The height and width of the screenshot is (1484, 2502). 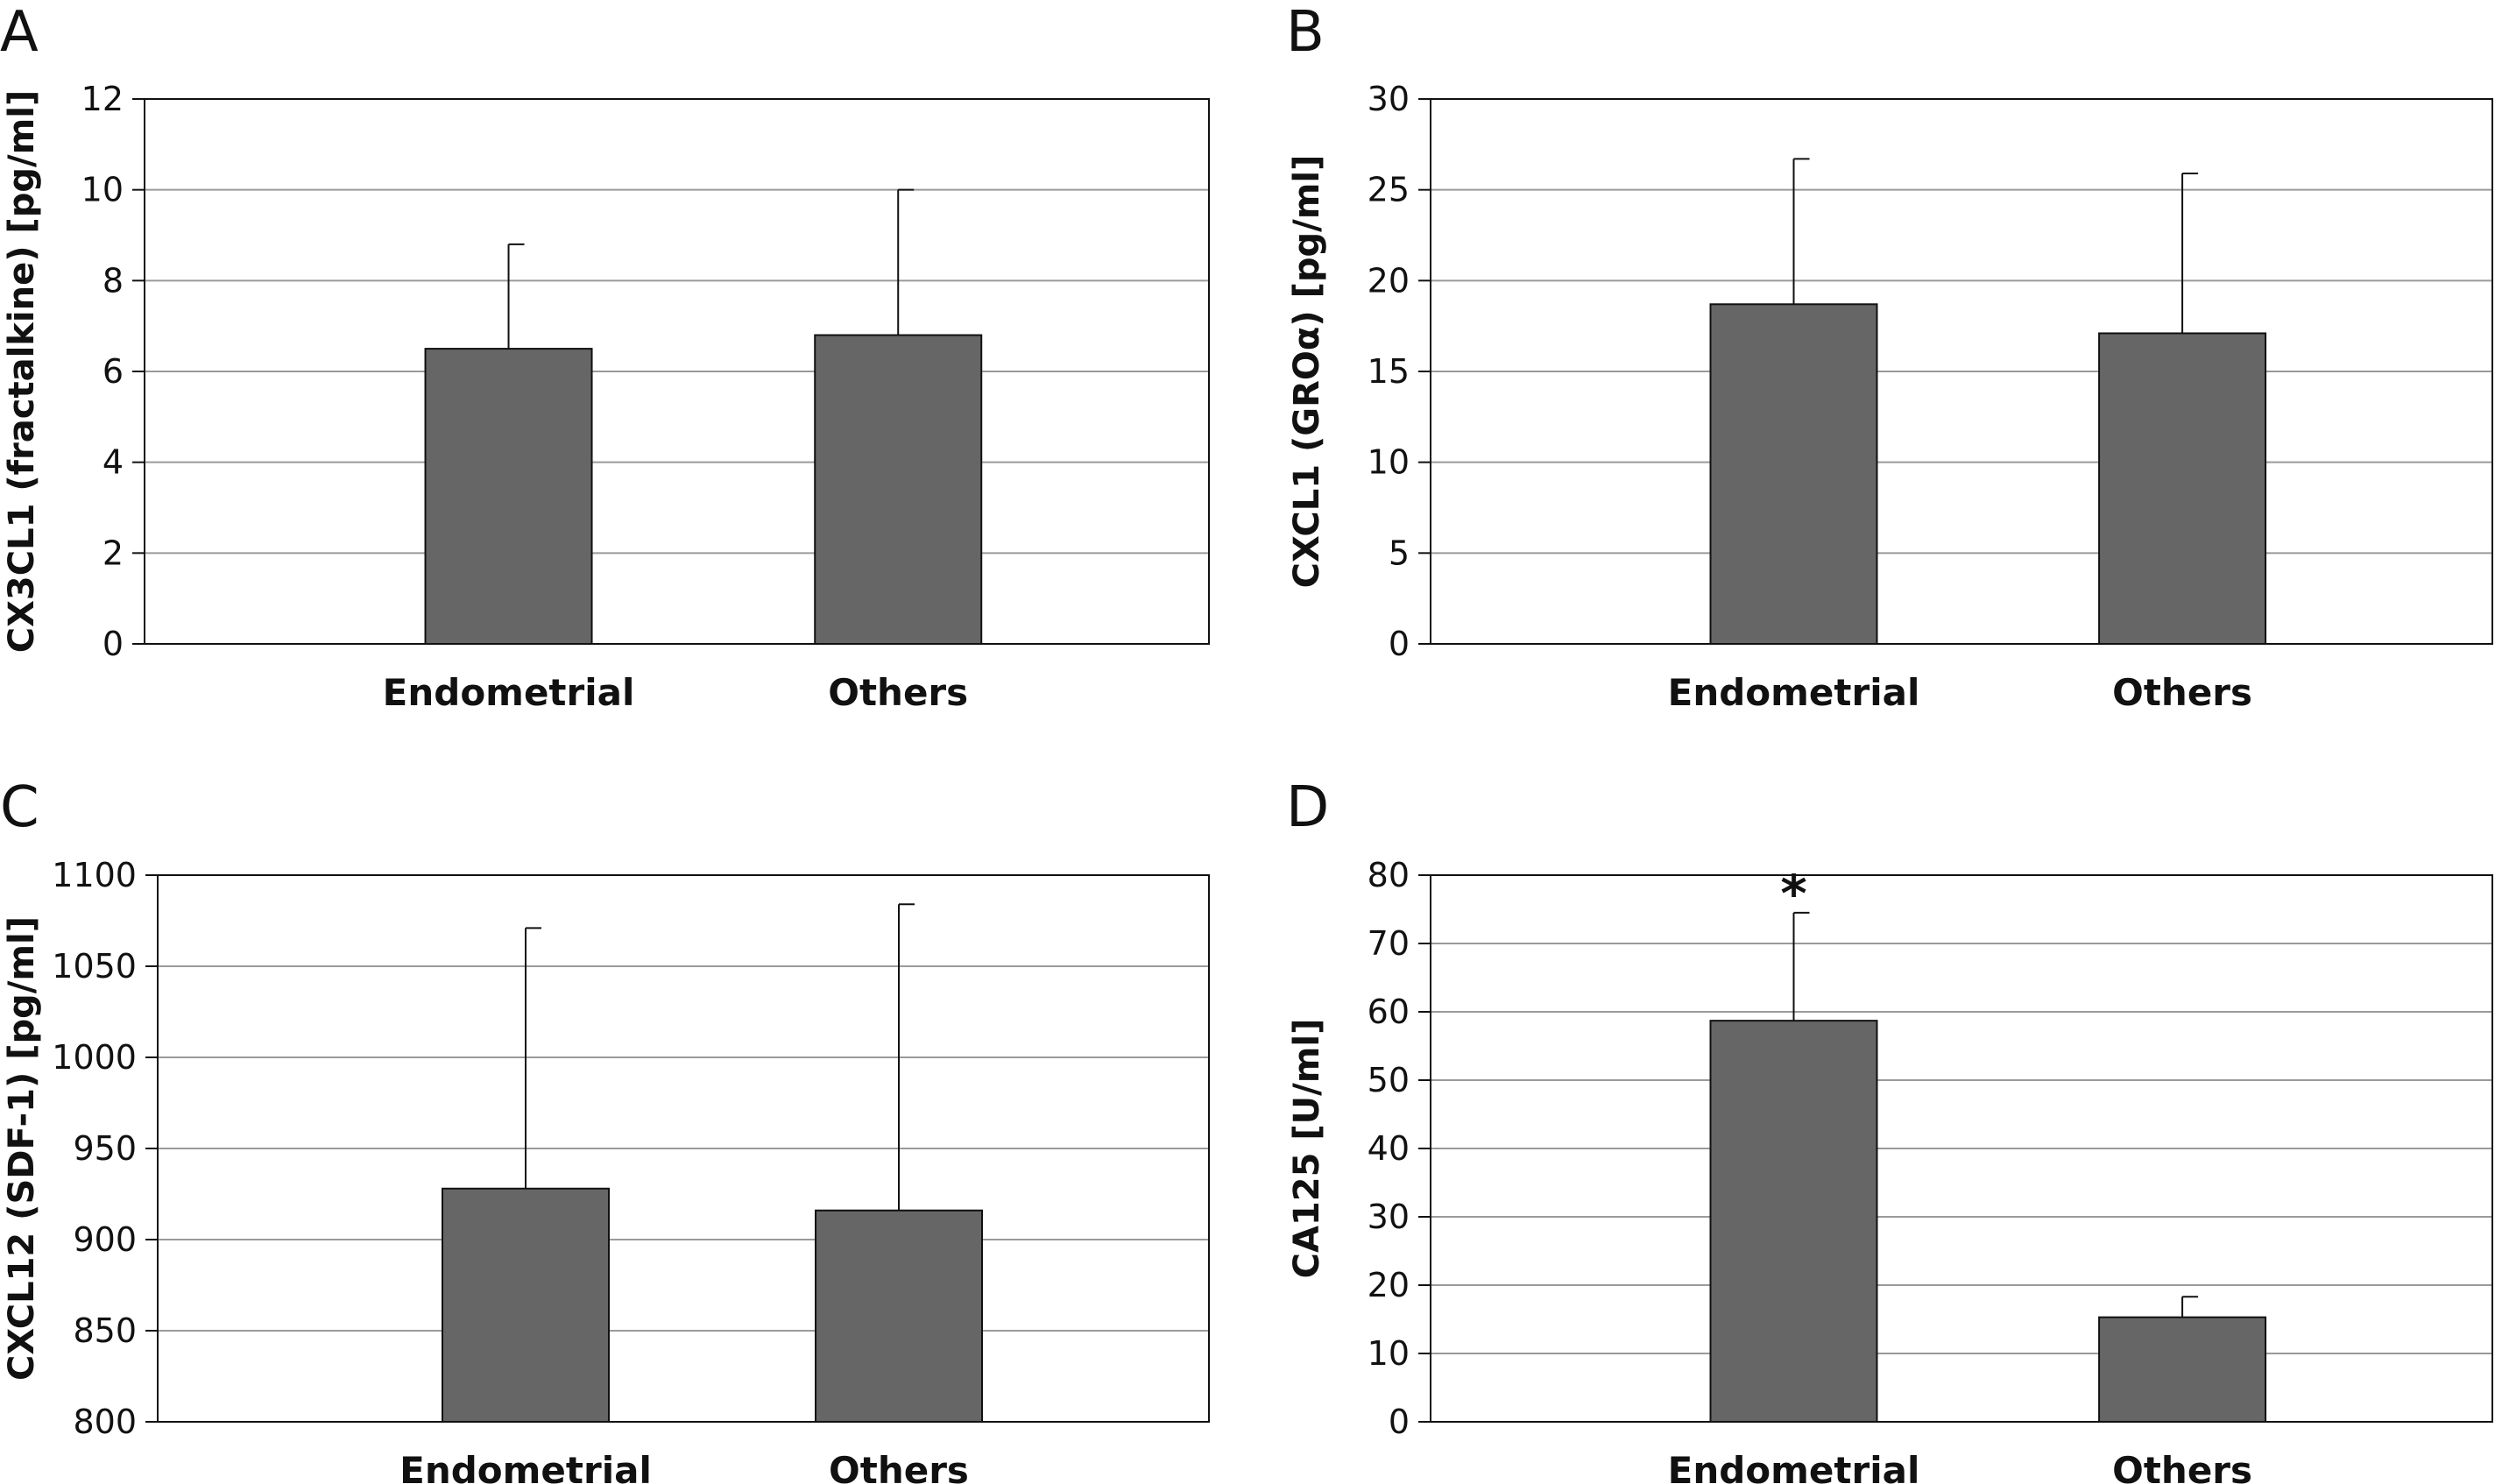 What do you see at coordinates (113, 280) in the screenshot?
I see `y-tick-label: 8` at bounding box center [113, 280].